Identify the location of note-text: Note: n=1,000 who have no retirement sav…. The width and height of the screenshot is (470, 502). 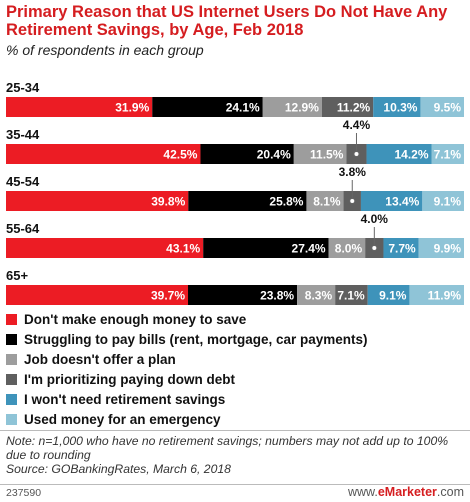
(227, 448).